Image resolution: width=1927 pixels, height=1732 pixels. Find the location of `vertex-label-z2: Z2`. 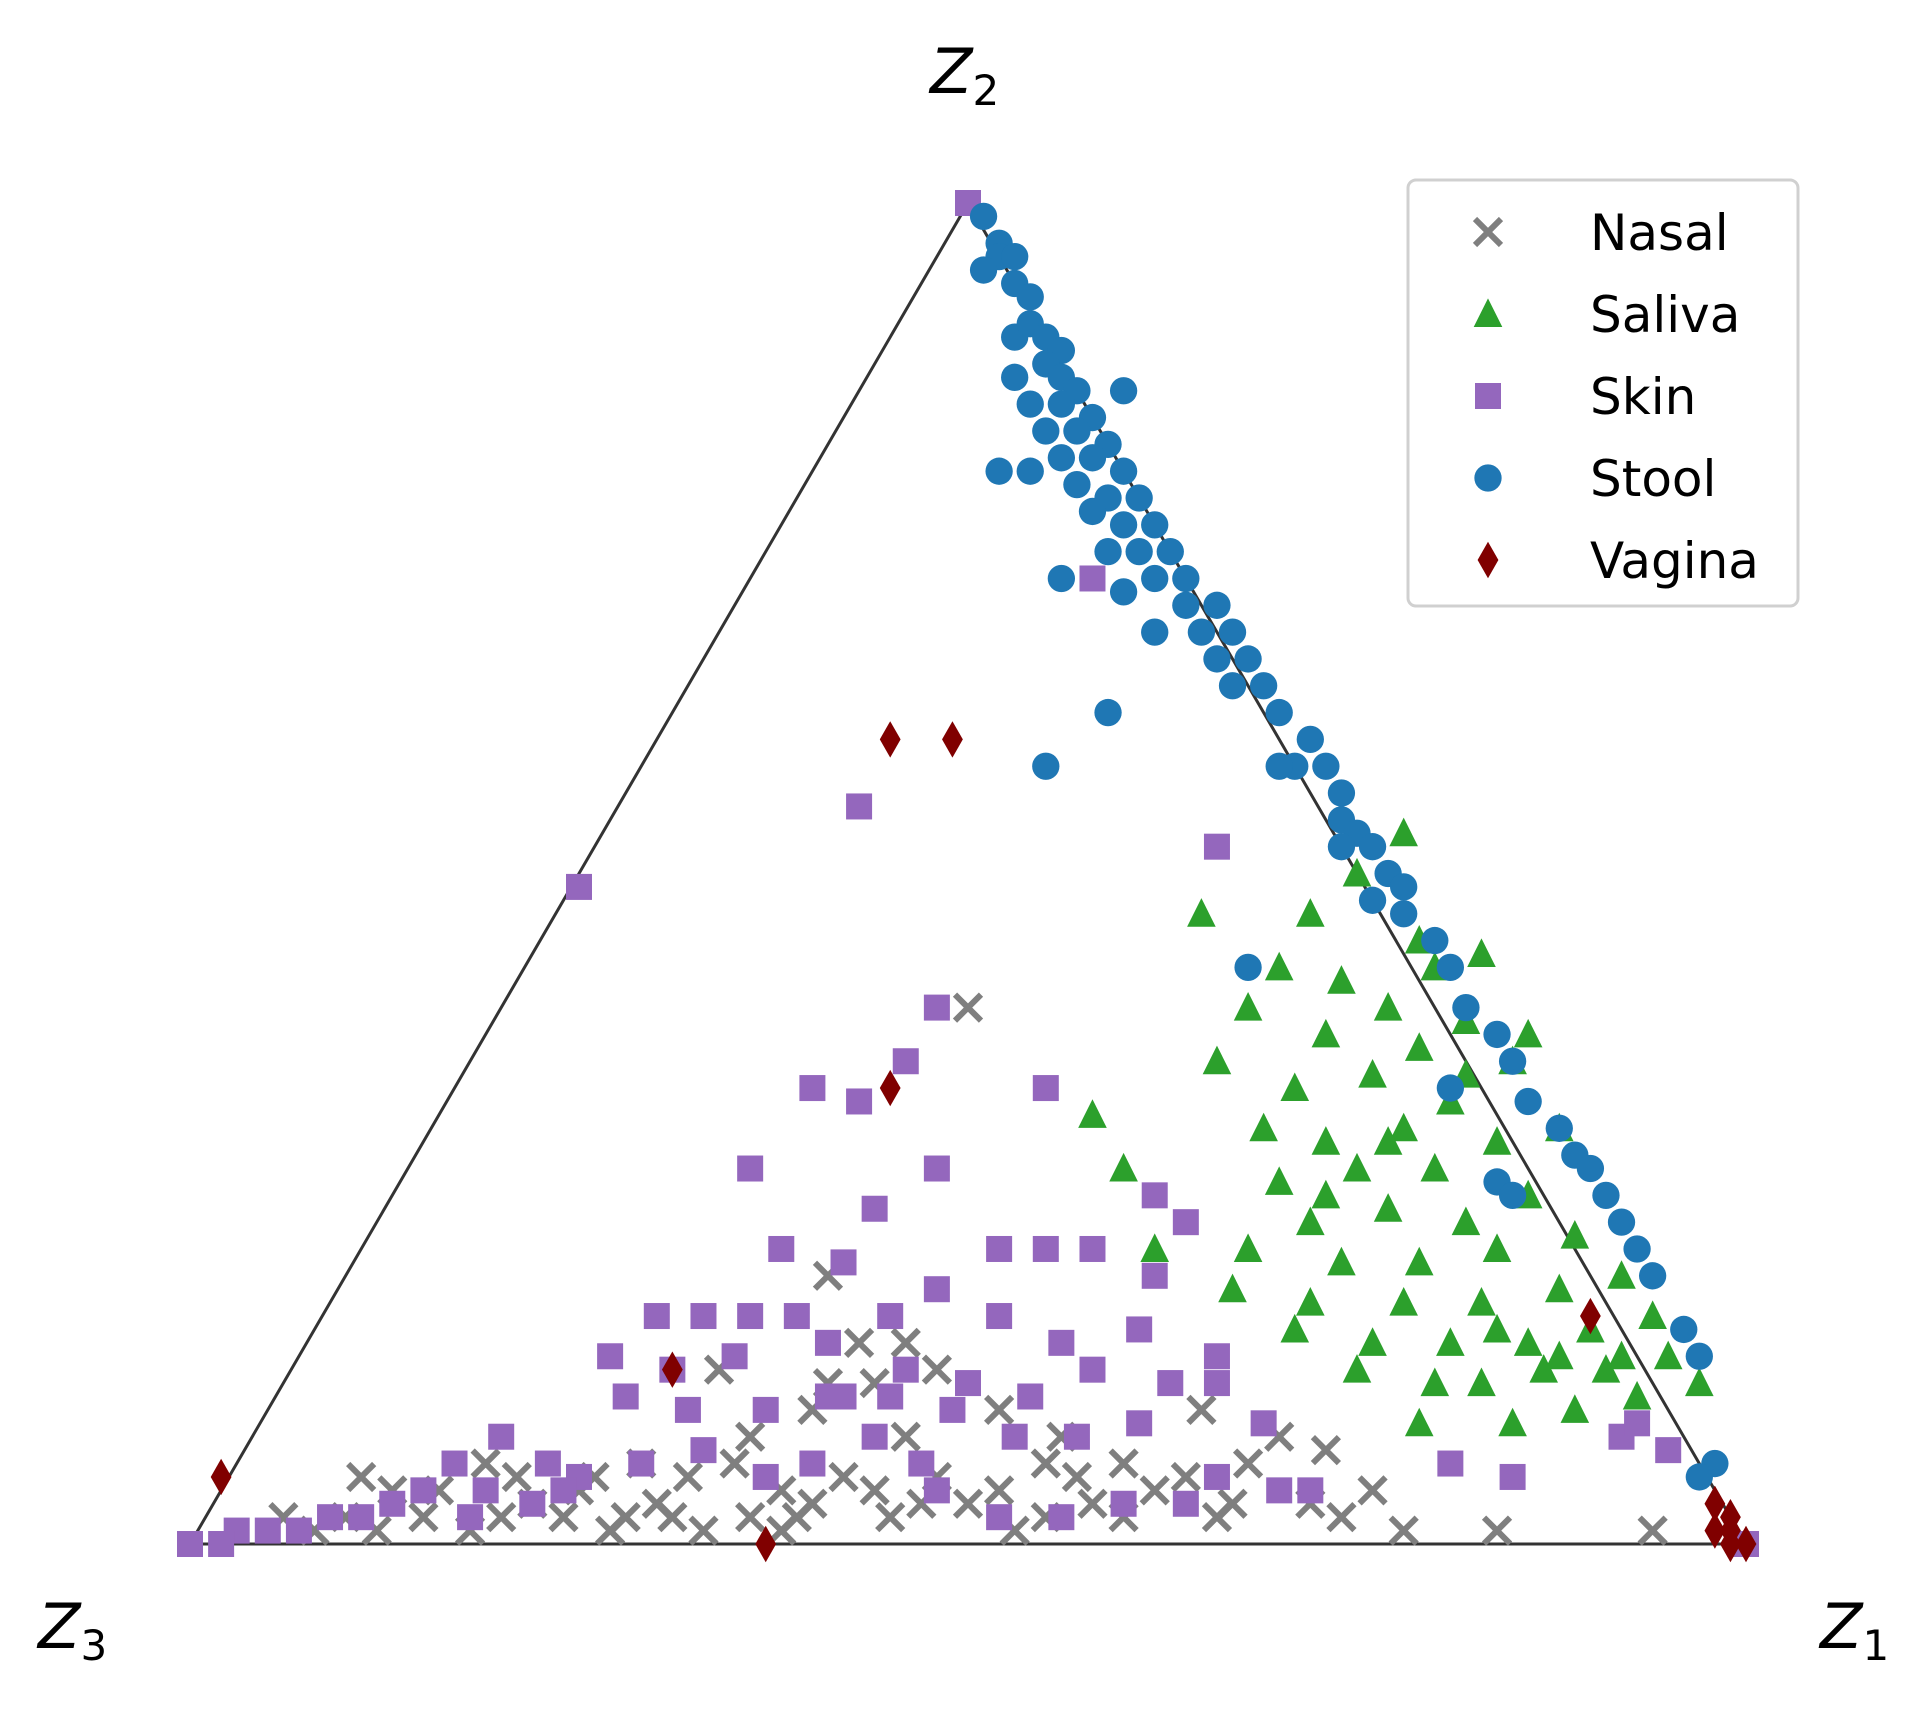

vertex-label-z2: Z2 is located at coordinates (963, 75).